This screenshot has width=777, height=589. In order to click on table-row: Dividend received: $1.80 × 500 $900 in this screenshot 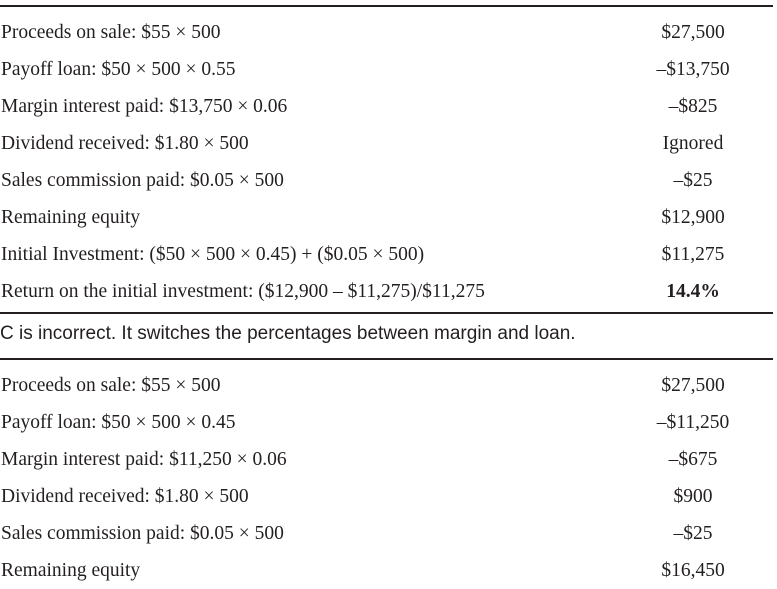, I will do `click(386, 496)`.